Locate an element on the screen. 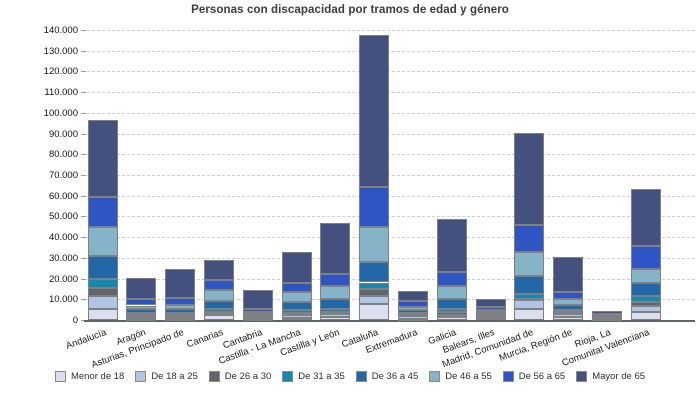  y-axis-tick-label: 140.000 is located at coordinates (60, 30).